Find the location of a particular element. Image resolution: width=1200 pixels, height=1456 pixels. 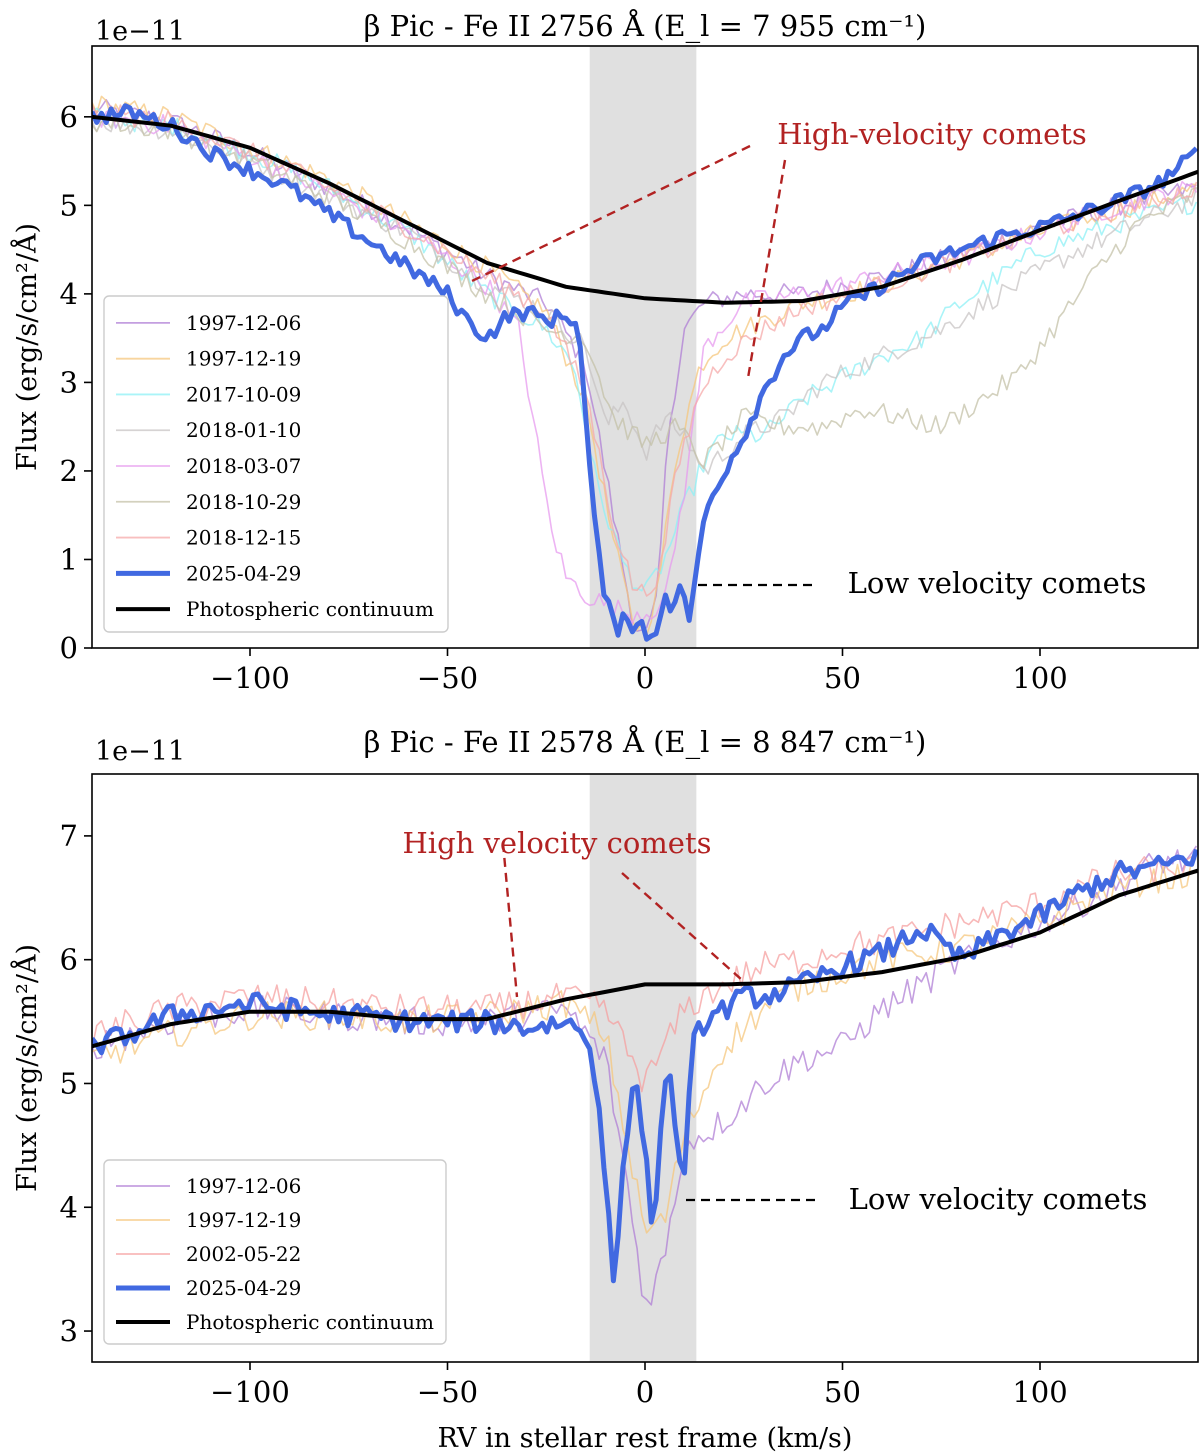

y-tick-label: 7 is located at coordinates (69, 836).